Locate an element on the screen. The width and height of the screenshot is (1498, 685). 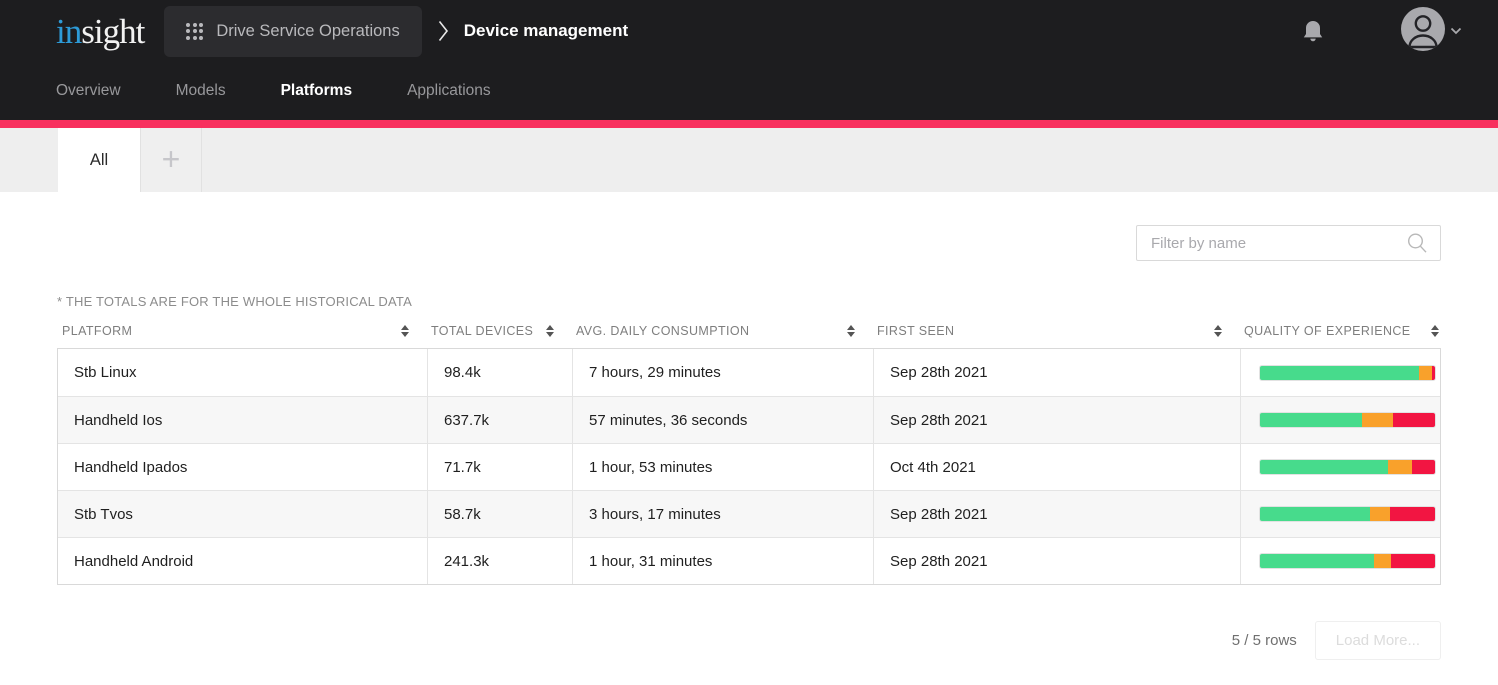
column-header-quality-of-experience: QUALITY OF EXPERIENCE is located at coordinates (1340, 331).